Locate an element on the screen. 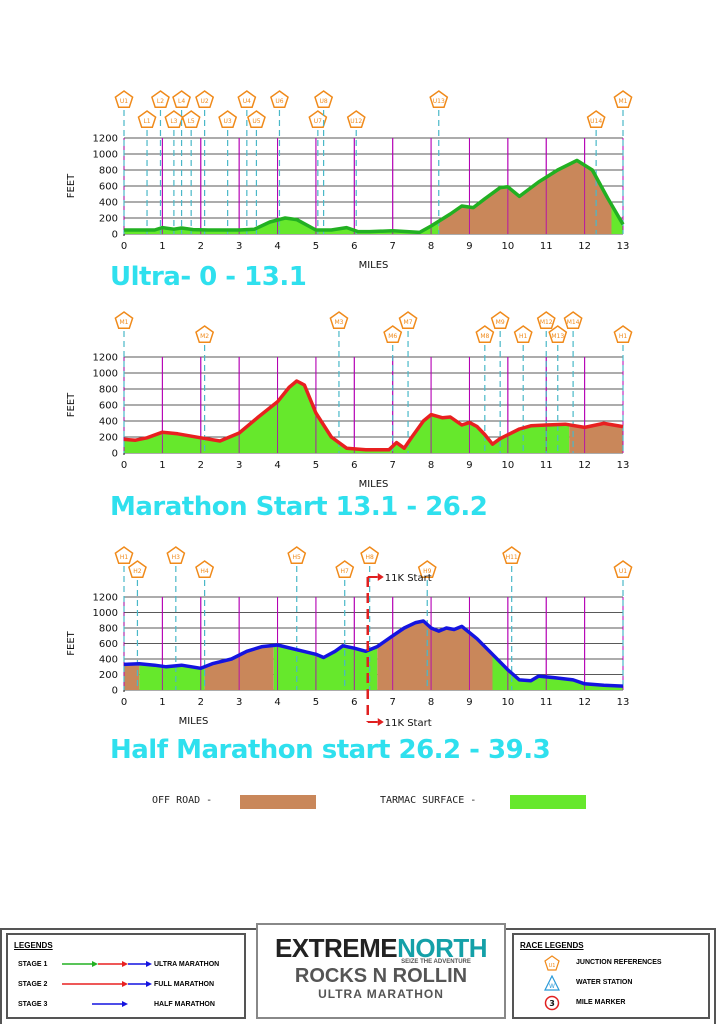  junction-label: U6 is located at coordinates (279, 101).